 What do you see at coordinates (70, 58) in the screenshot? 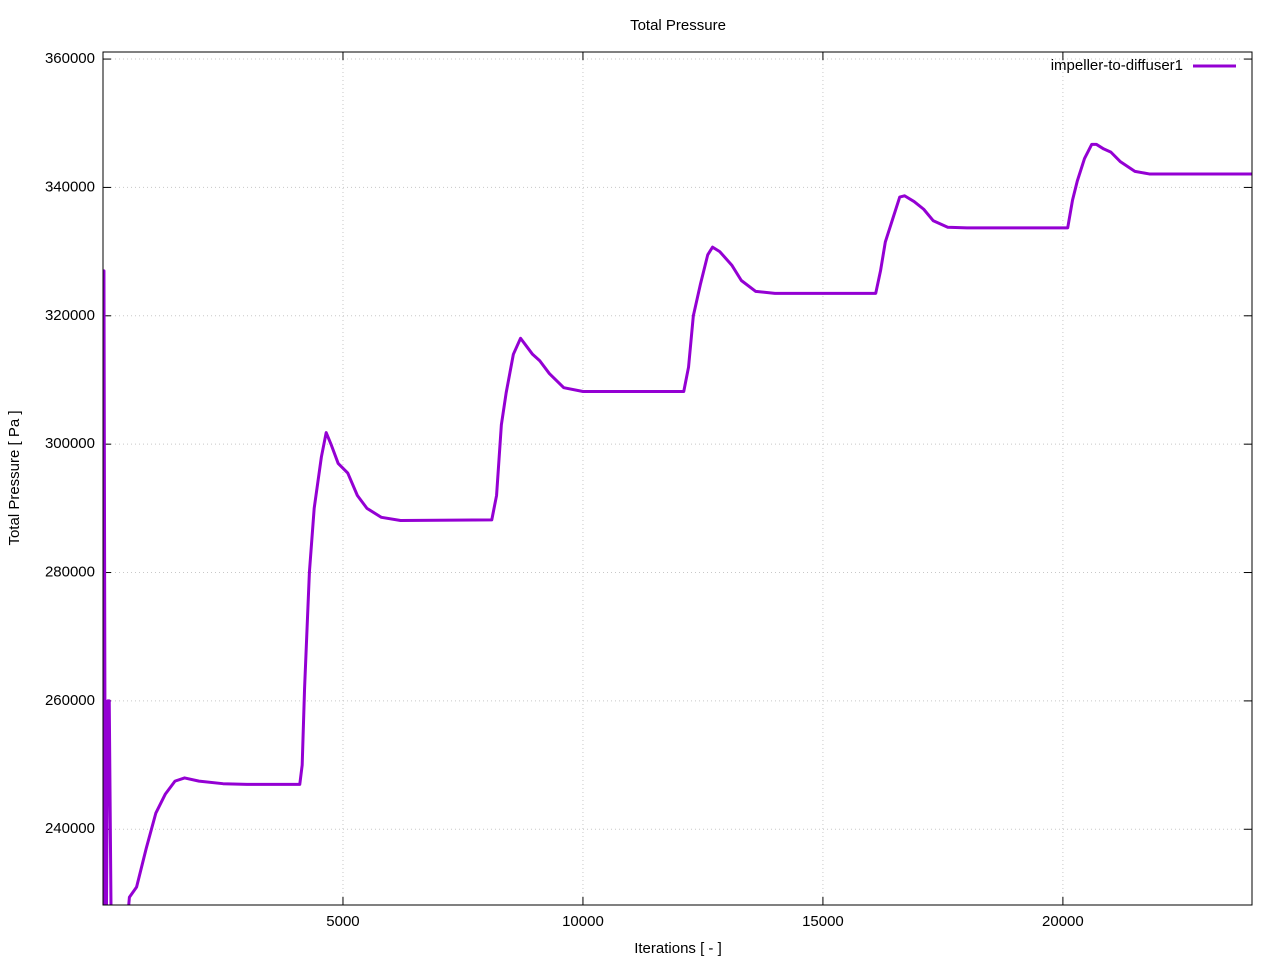
I see `y-tick-label: 360000` at bounding box center [70, 58].